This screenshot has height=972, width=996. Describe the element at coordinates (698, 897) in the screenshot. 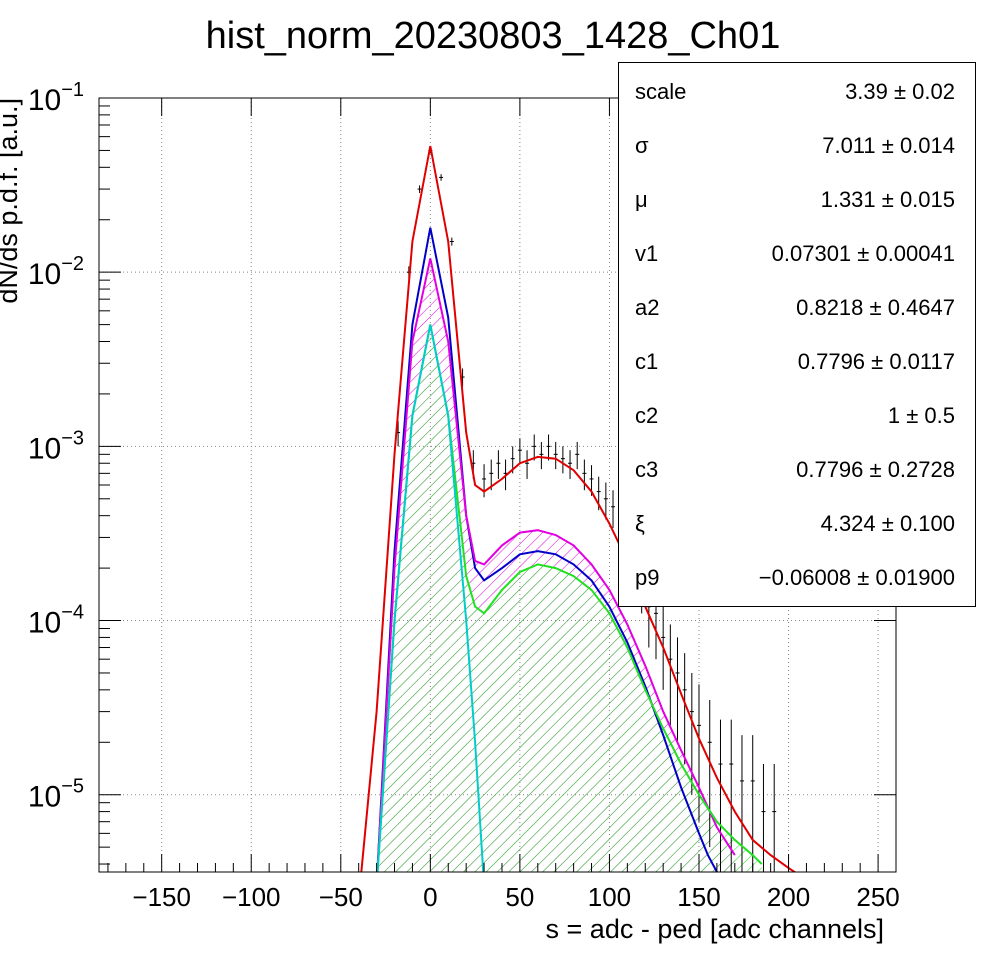

I see `x-tick-label: 150` at that location.